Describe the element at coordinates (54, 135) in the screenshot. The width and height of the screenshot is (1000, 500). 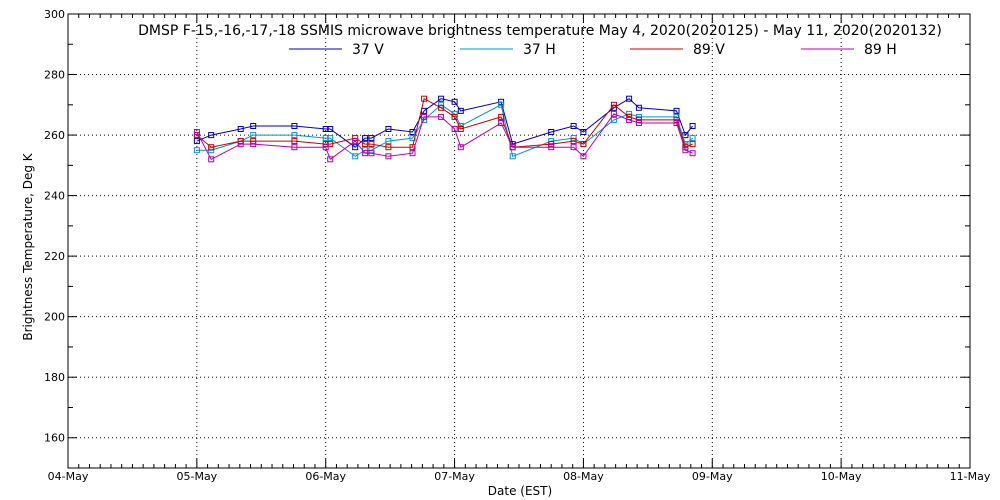
I see `y-tick-label: 260` at that location.